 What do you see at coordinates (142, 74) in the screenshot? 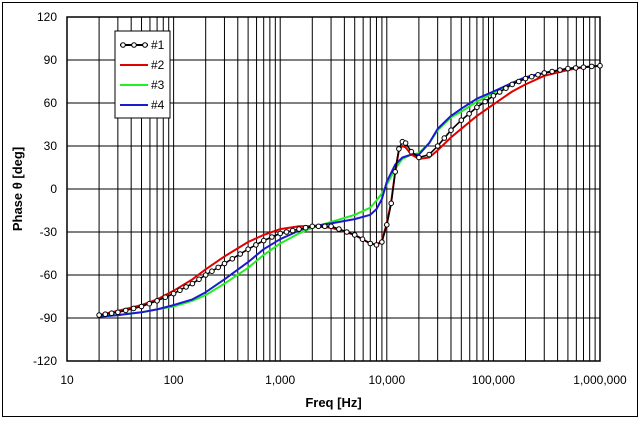
I see `legend: #1 #2 #3 #4` at bounding box center [142, 74].